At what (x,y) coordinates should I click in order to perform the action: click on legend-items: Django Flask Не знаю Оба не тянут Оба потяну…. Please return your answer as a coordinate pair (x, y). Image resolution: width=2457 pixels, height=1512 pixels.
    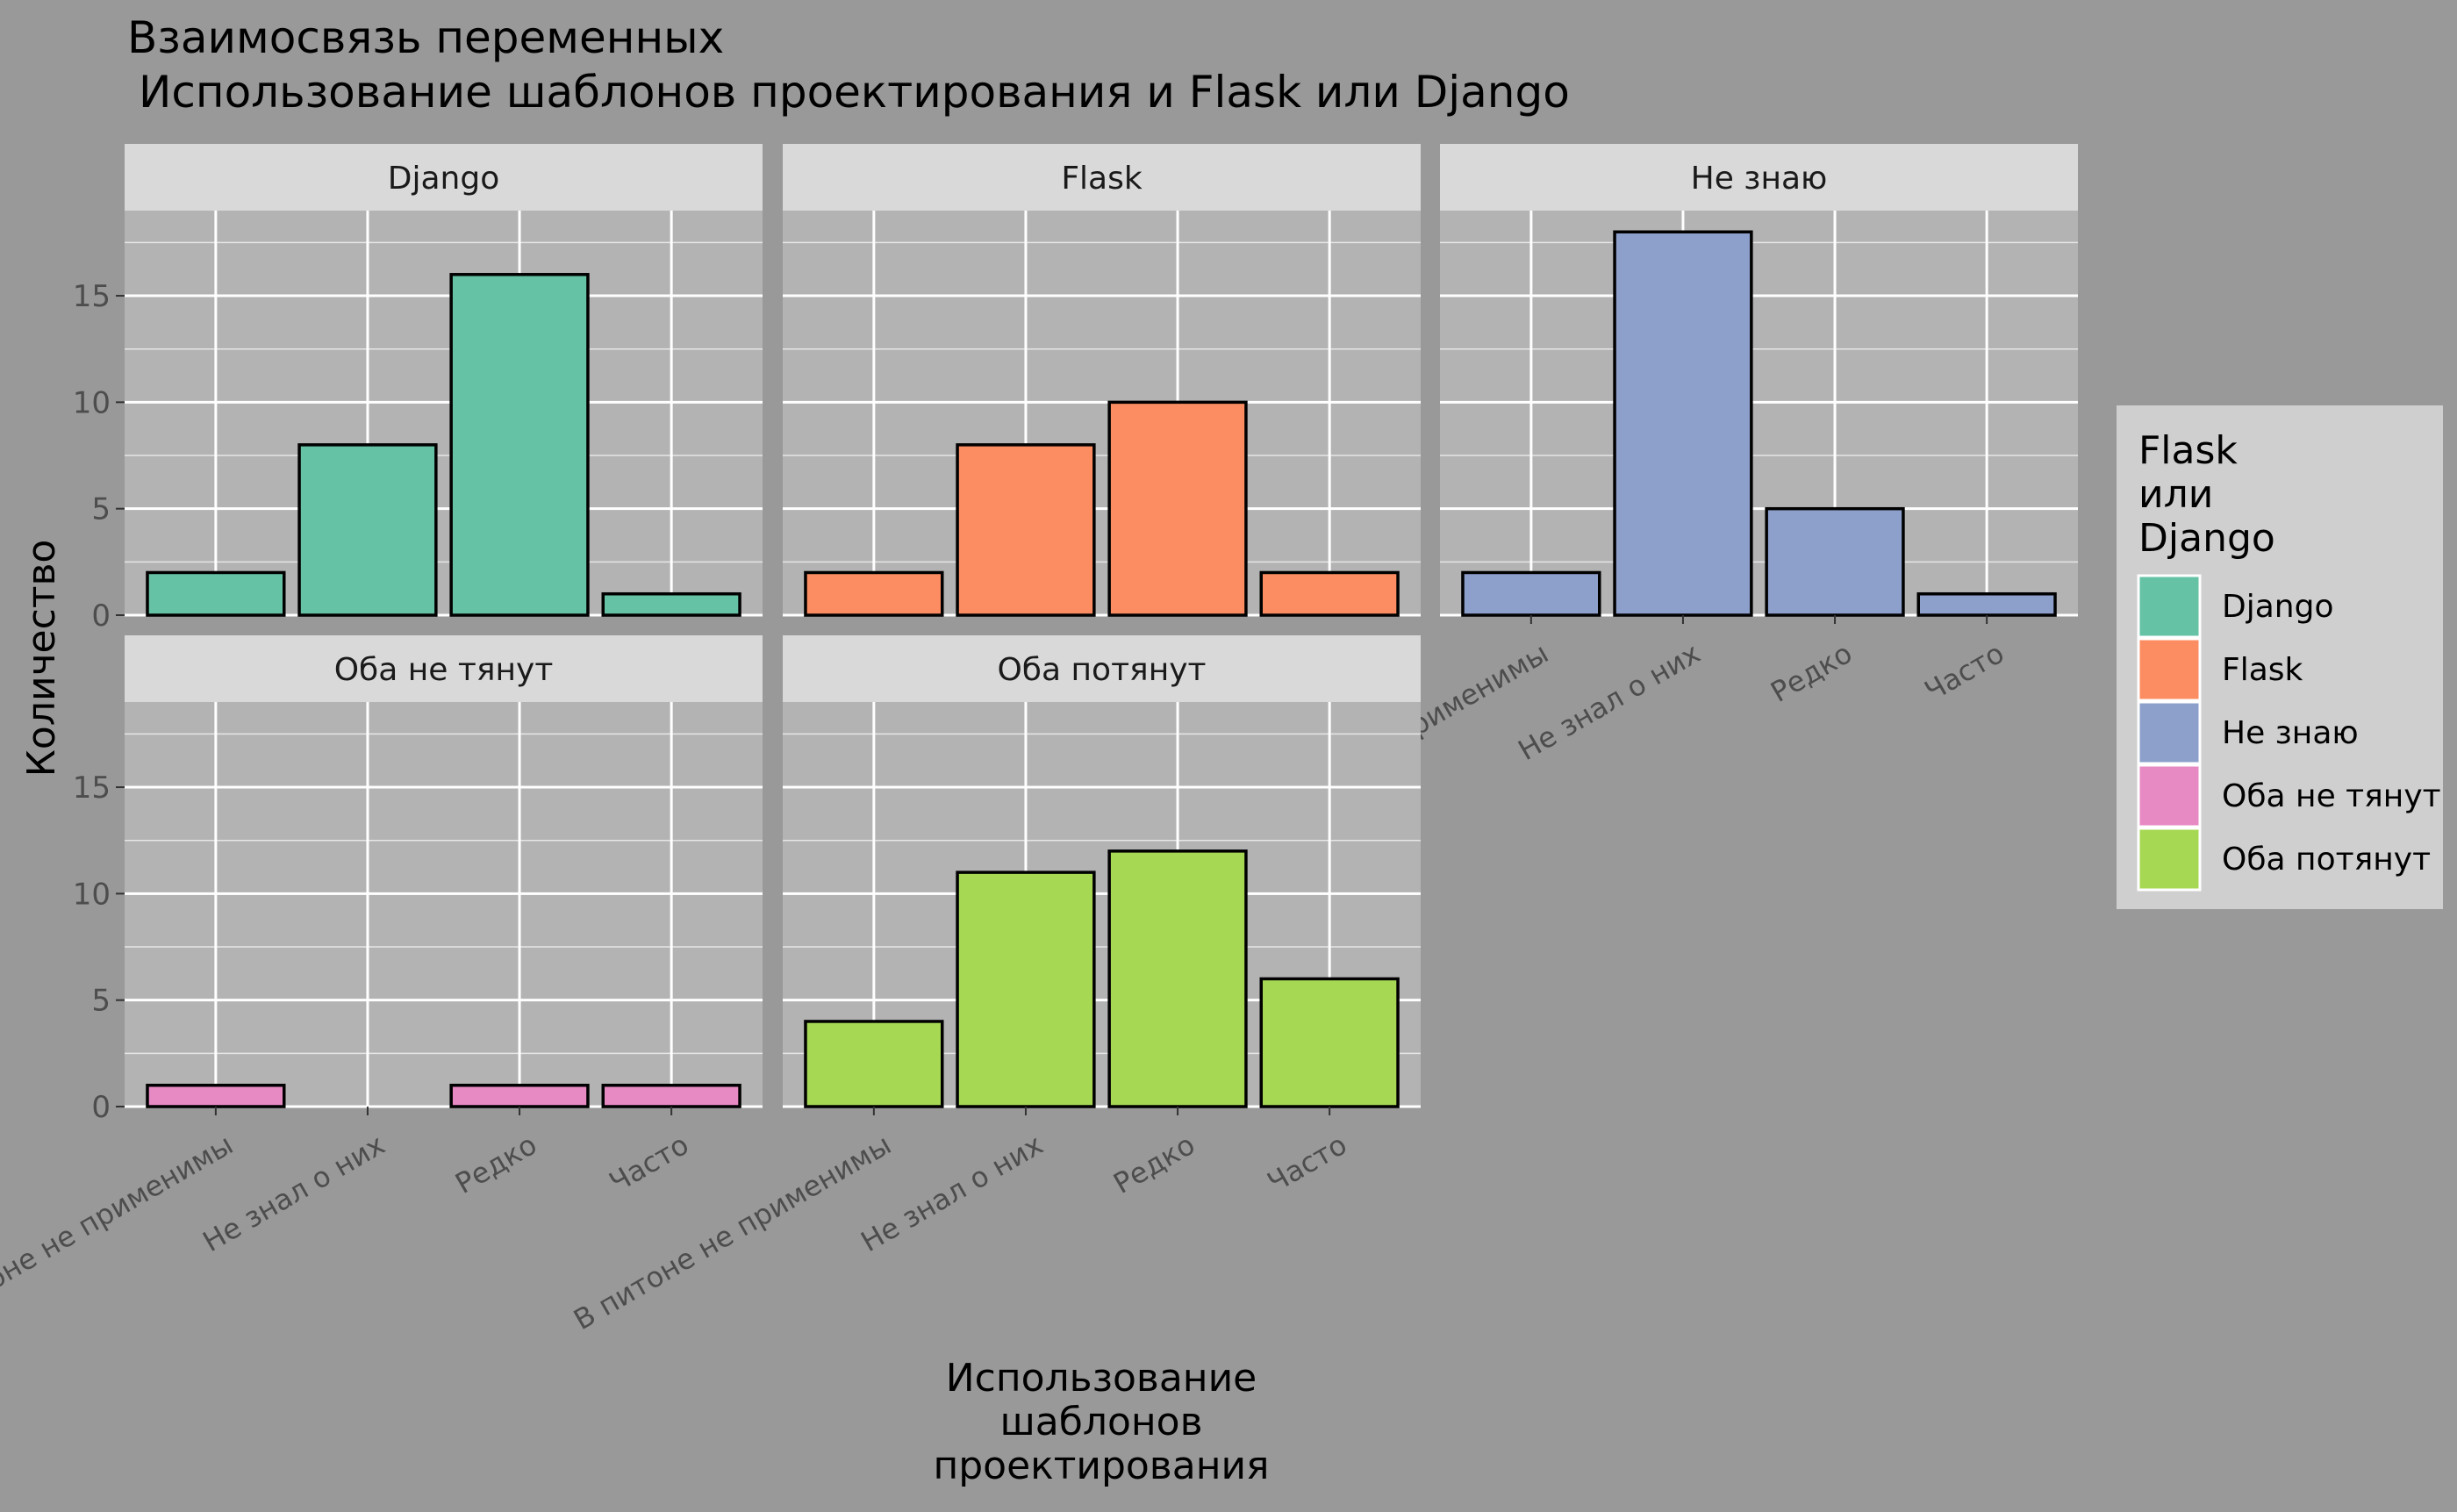
    Looking at the image, I should click on (2289, 733).